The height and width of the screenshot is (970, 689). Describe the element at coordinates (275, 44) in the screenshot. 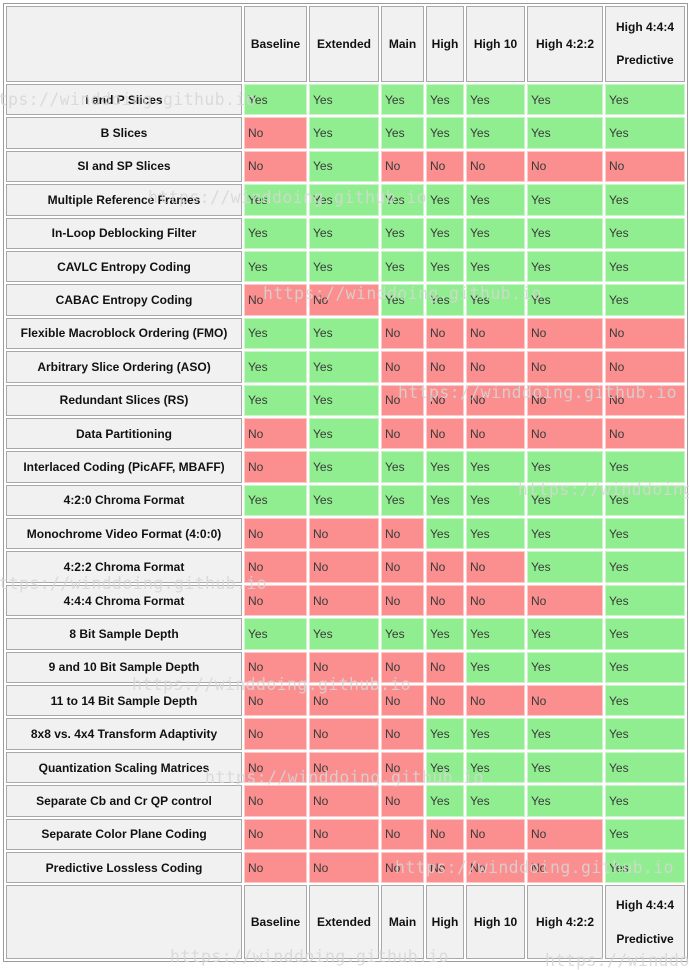

I see `header-cell-0: Baseline` at that location.